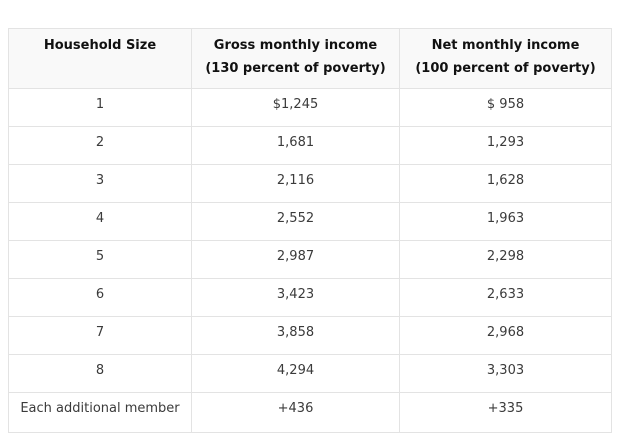 The height and width of the screenshot is (442, 632). What do you see at coordinates (505, 221) in the screenshot?
I see `net-income-cell: 1,963` at bounding box center [505, 221].